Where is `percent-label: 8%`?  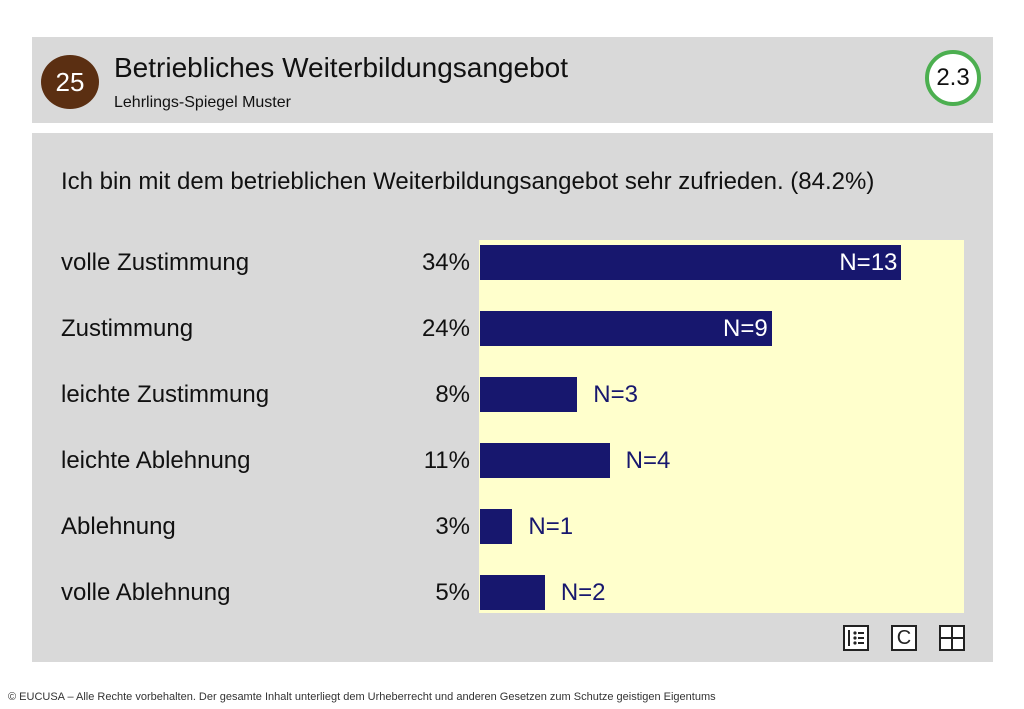
percent-label: 8% is located at coordinates (452, 394).